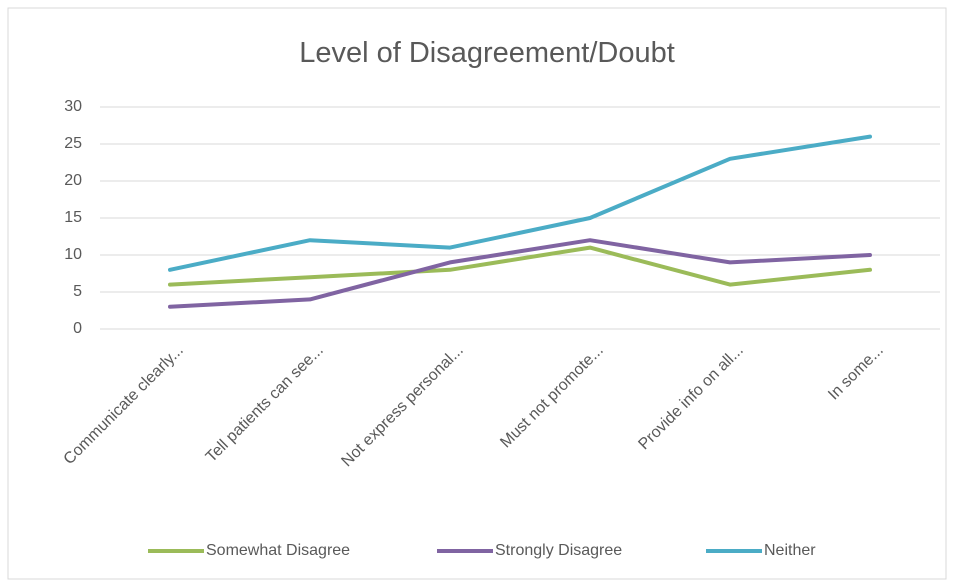 This screenshot has height=587, width=954. I want to click on y-tick-label: 10, so click(73, 254).